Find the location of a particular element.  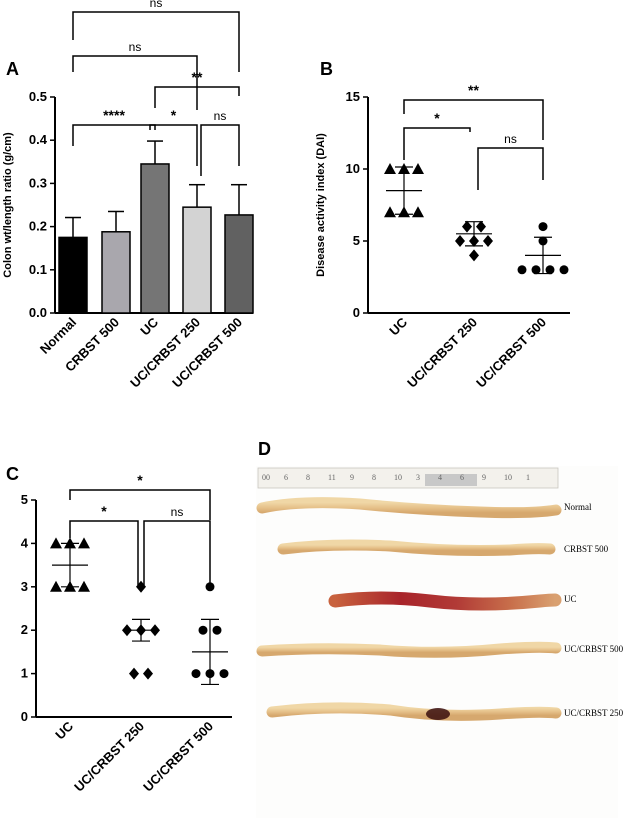

colon-sample-uc-crbst500 is located at coordinates (409, 649).